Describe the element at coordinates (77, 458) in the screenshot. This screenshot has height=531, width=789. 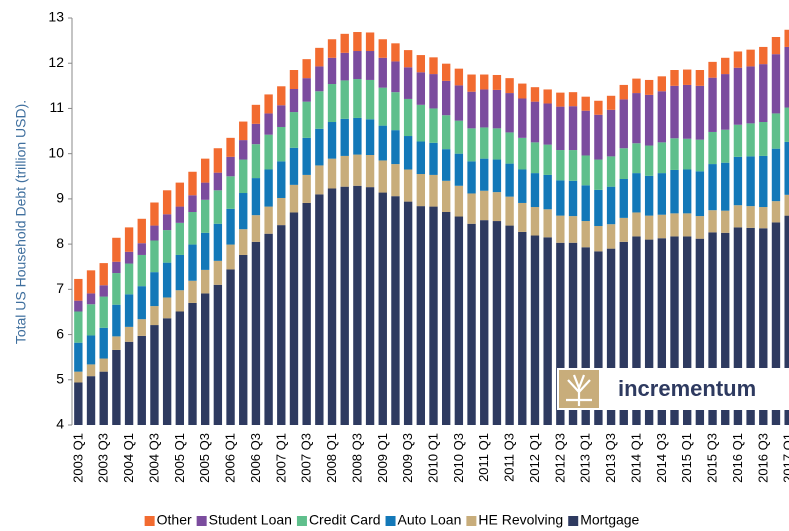
I see `x-tick-label: 2003 Q1` at that location.